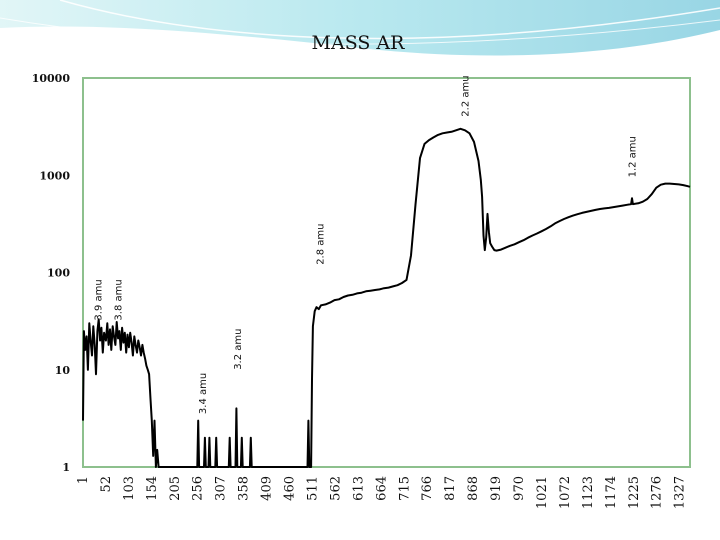  Describe the element at coordinates (542, 492) in the screenshot. I see `x-tick-label: 1021` at that location.